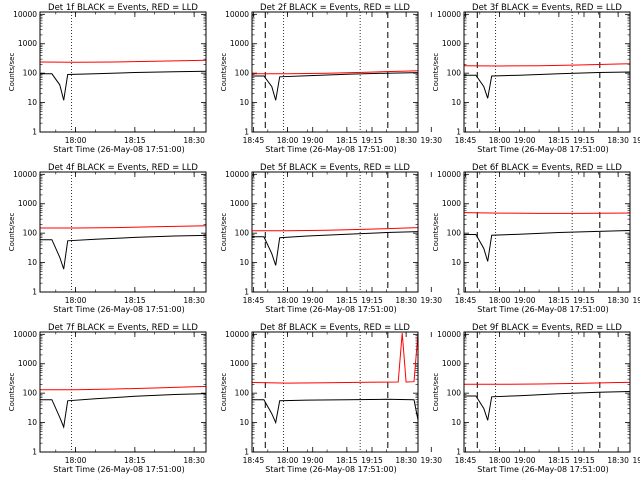 Image resolution: width=640 pixels, height=480 pixels. What do you see at coordinates (335, 328) in the screenshot?
I see `panel-title: Det 8f BLACK = Events, RED = LLD` at bounding box center [335, 328].